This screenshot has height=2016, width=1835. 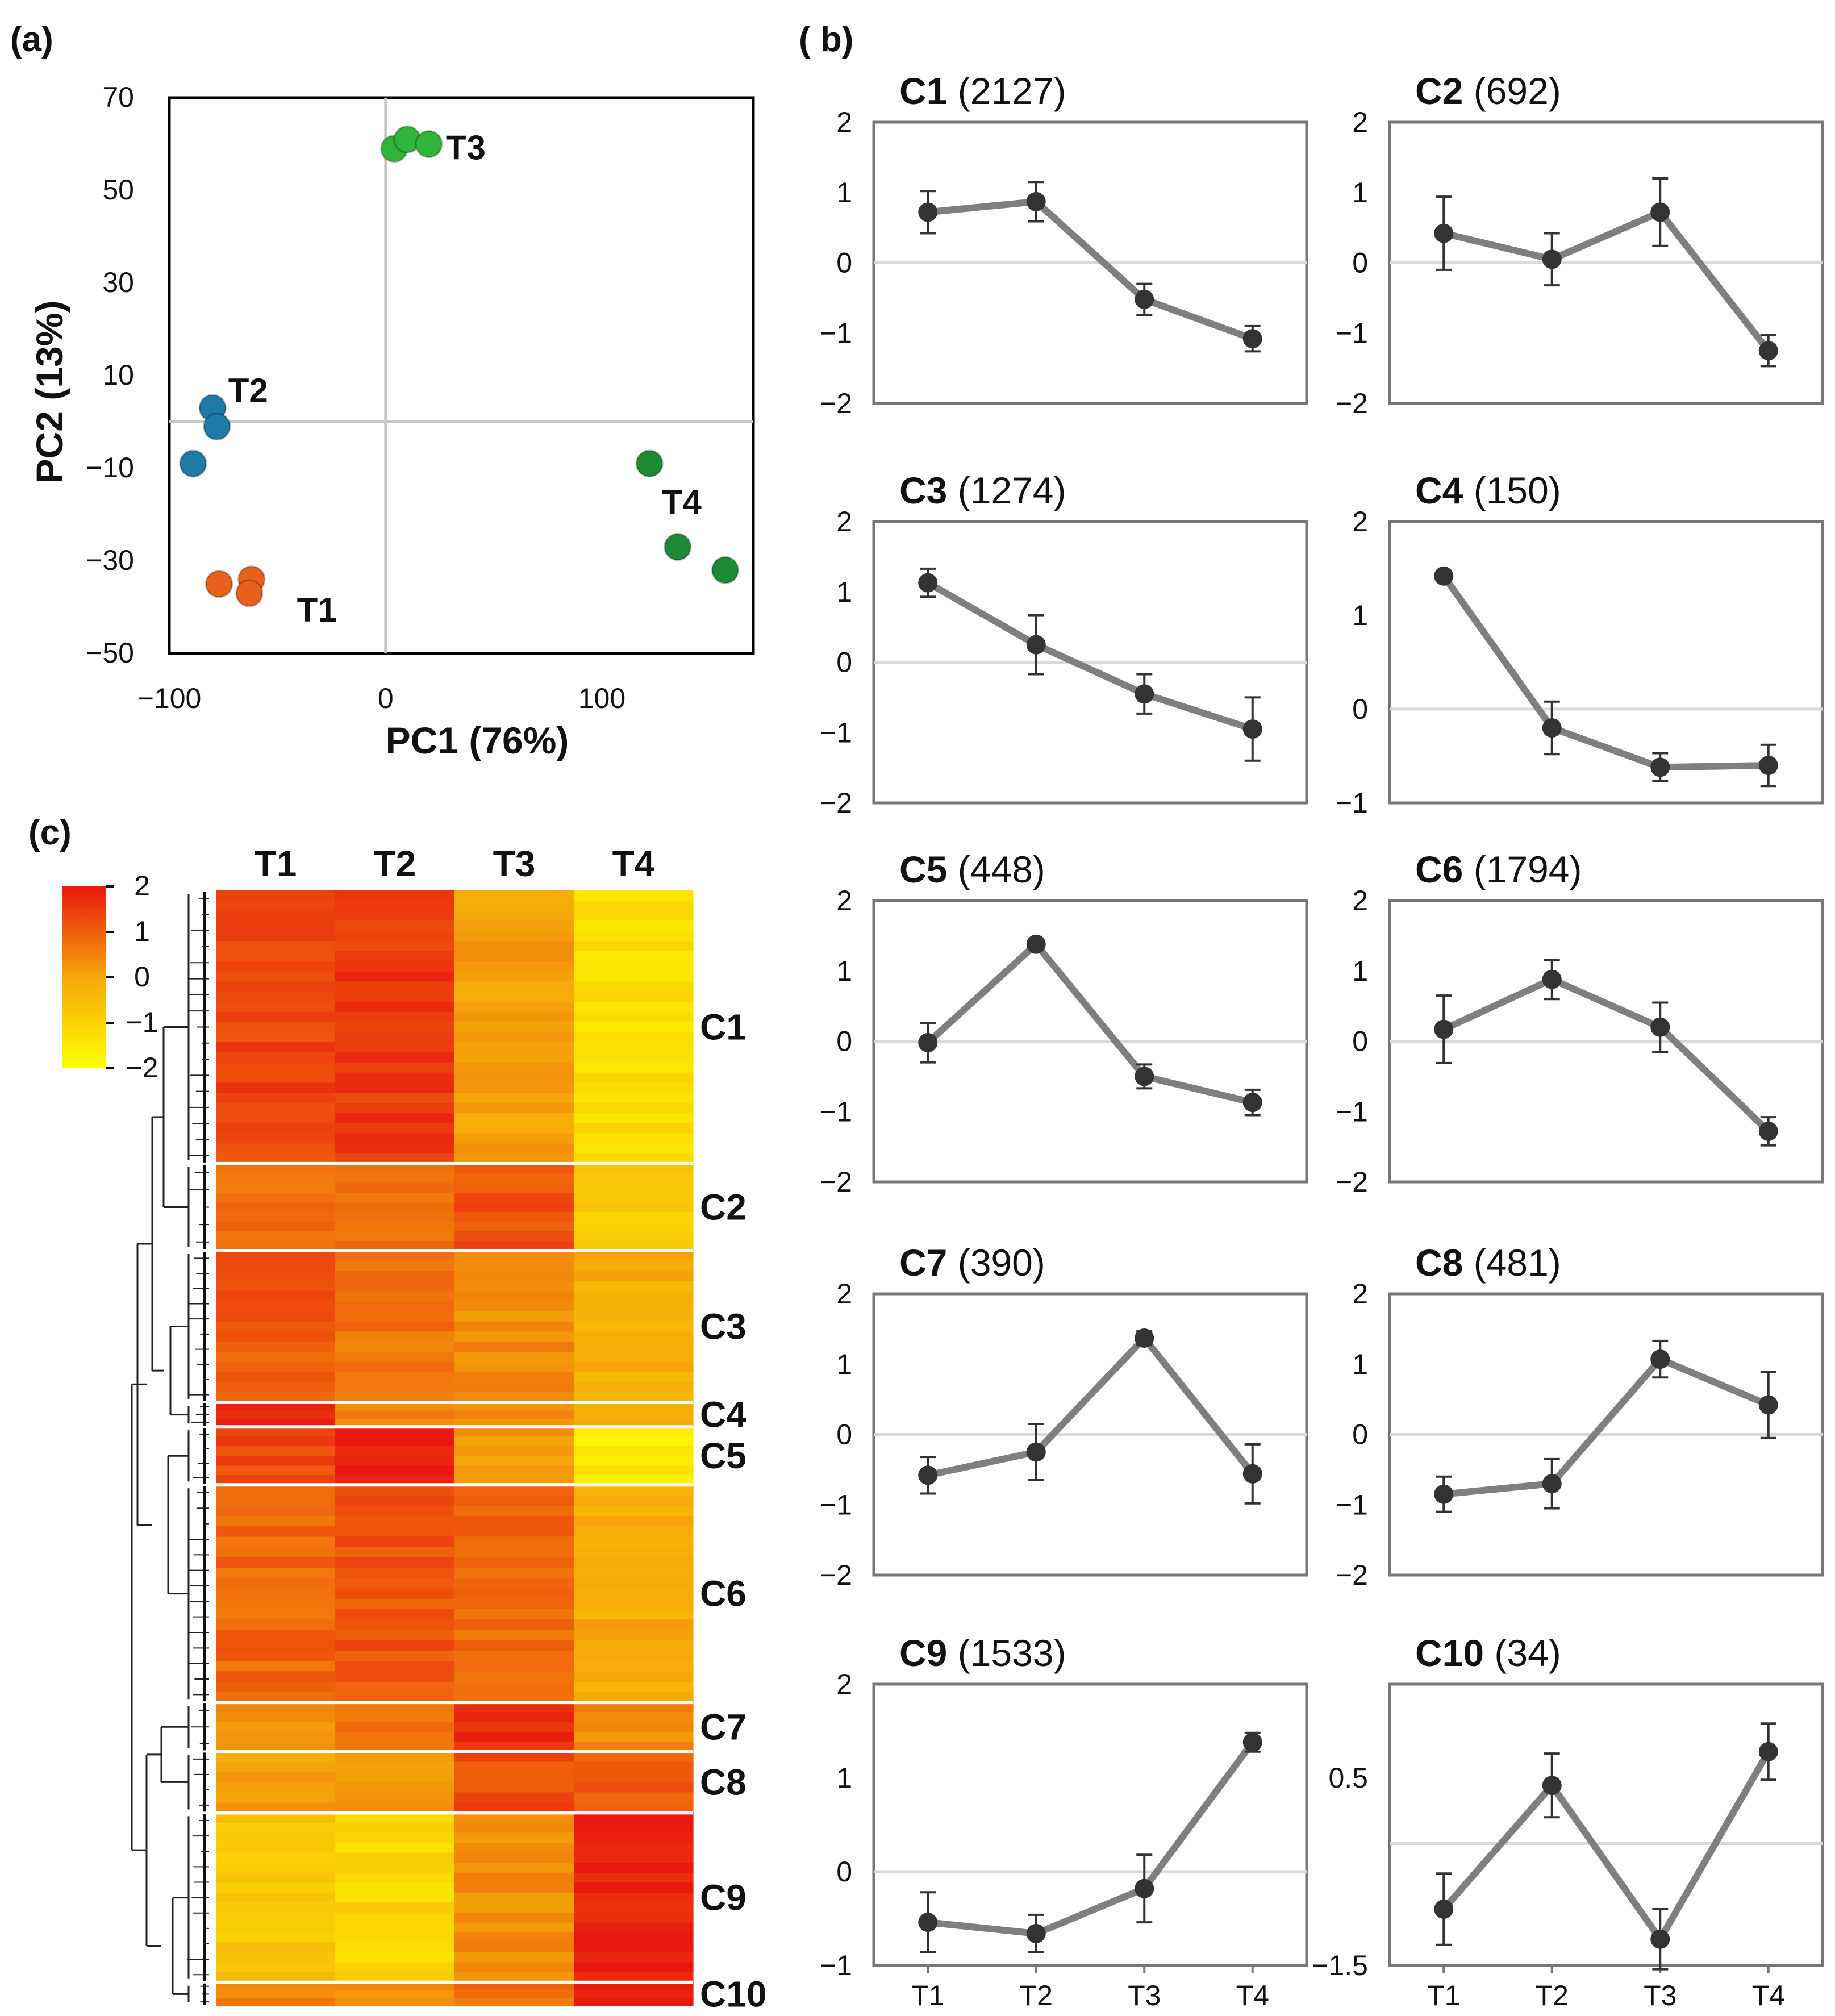 What do you see at coordinates (1091, 1406) in the screenshot?
I see `profile-series-line` at bounding box center [1091, 1406].